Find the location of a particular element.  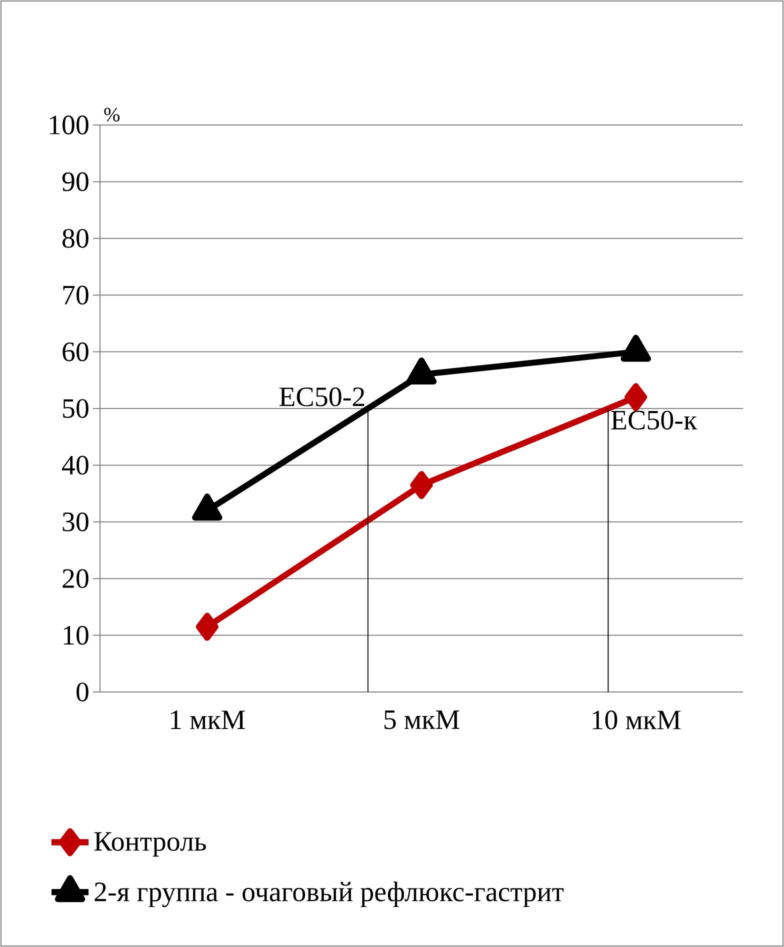

y-tick-label: 80 is located at coordinates (75, 238).